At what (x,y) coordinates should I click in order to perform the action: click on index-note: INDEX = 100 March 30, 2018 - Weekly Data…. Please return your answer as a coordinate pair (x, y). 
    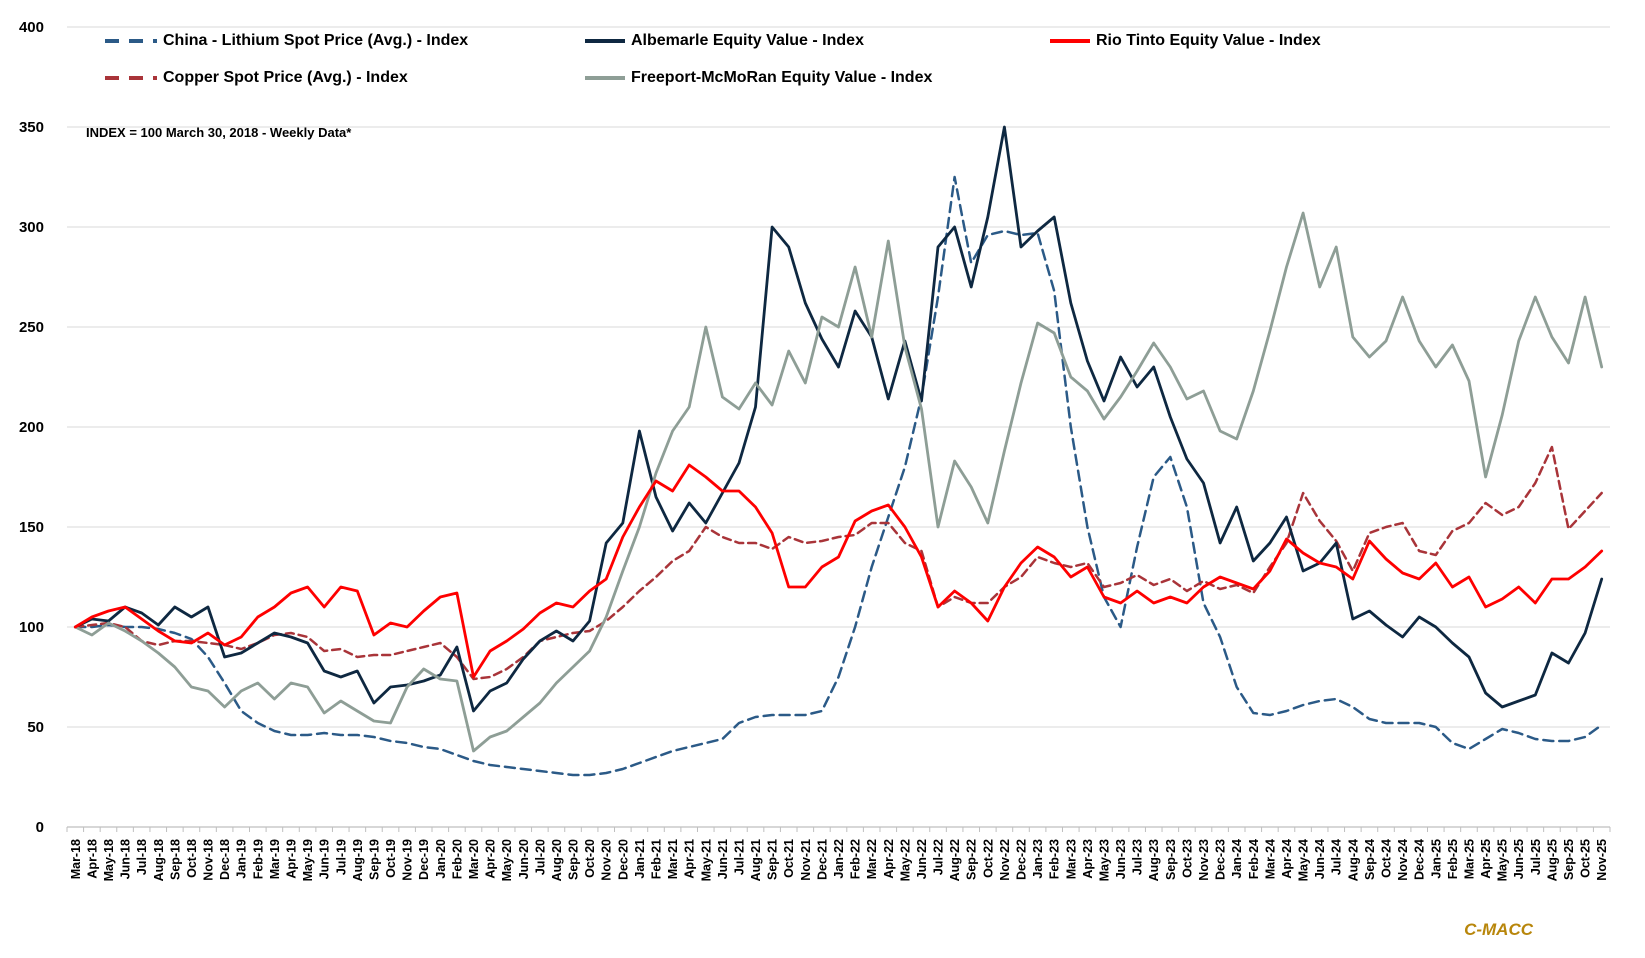
    Looking at the image, I should click on (219, 132).